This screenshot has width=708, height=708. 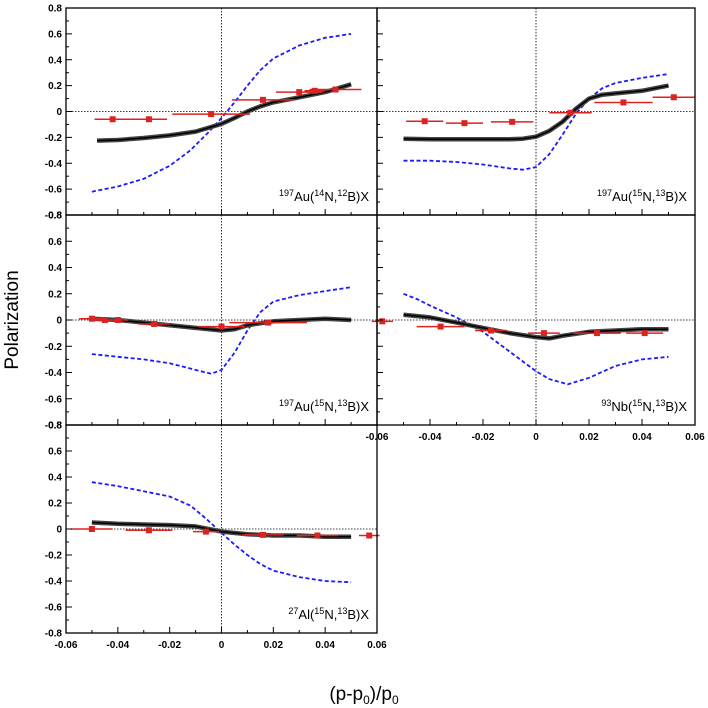 I want to click on panel-reaction-label: 93Nb(15N,13B)X, so click(x=644, y=406).